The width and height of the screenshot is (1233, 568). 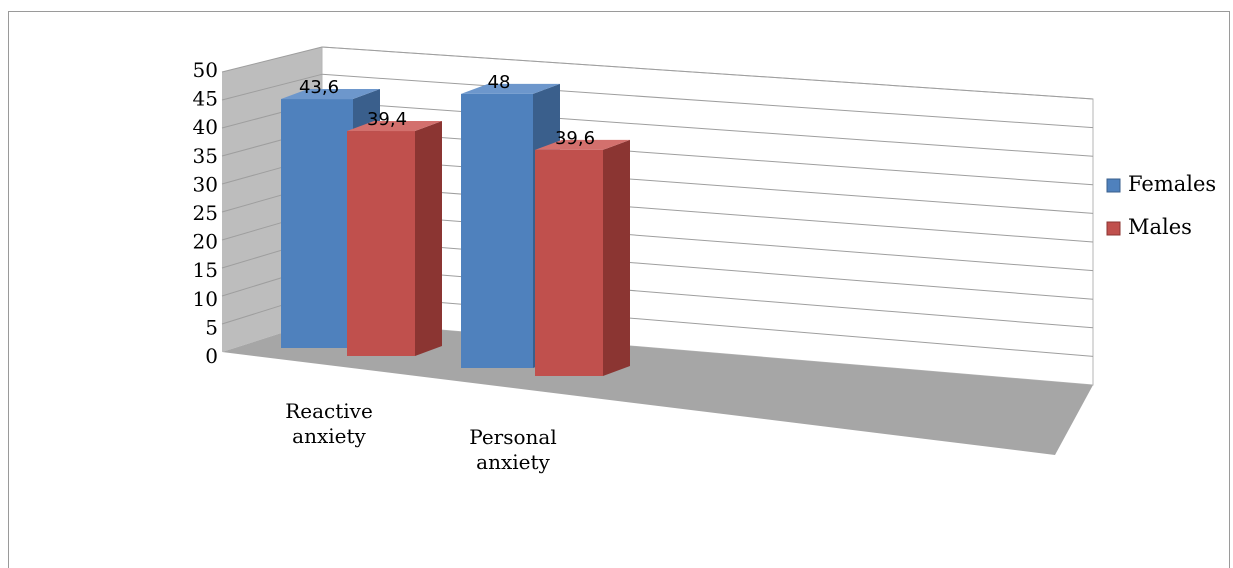 I want to click on y-tick-label: 5, so click(x=211, y=327).